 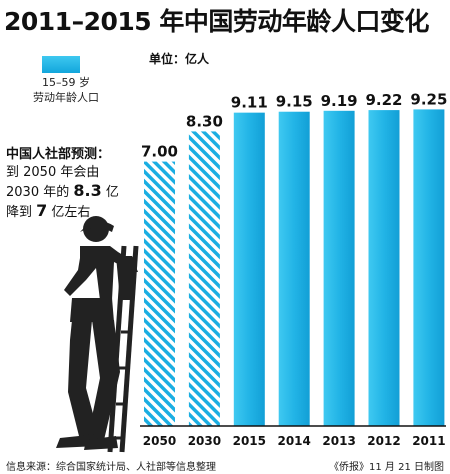 I want to click on bar-2014, so click(x=294, y=268).